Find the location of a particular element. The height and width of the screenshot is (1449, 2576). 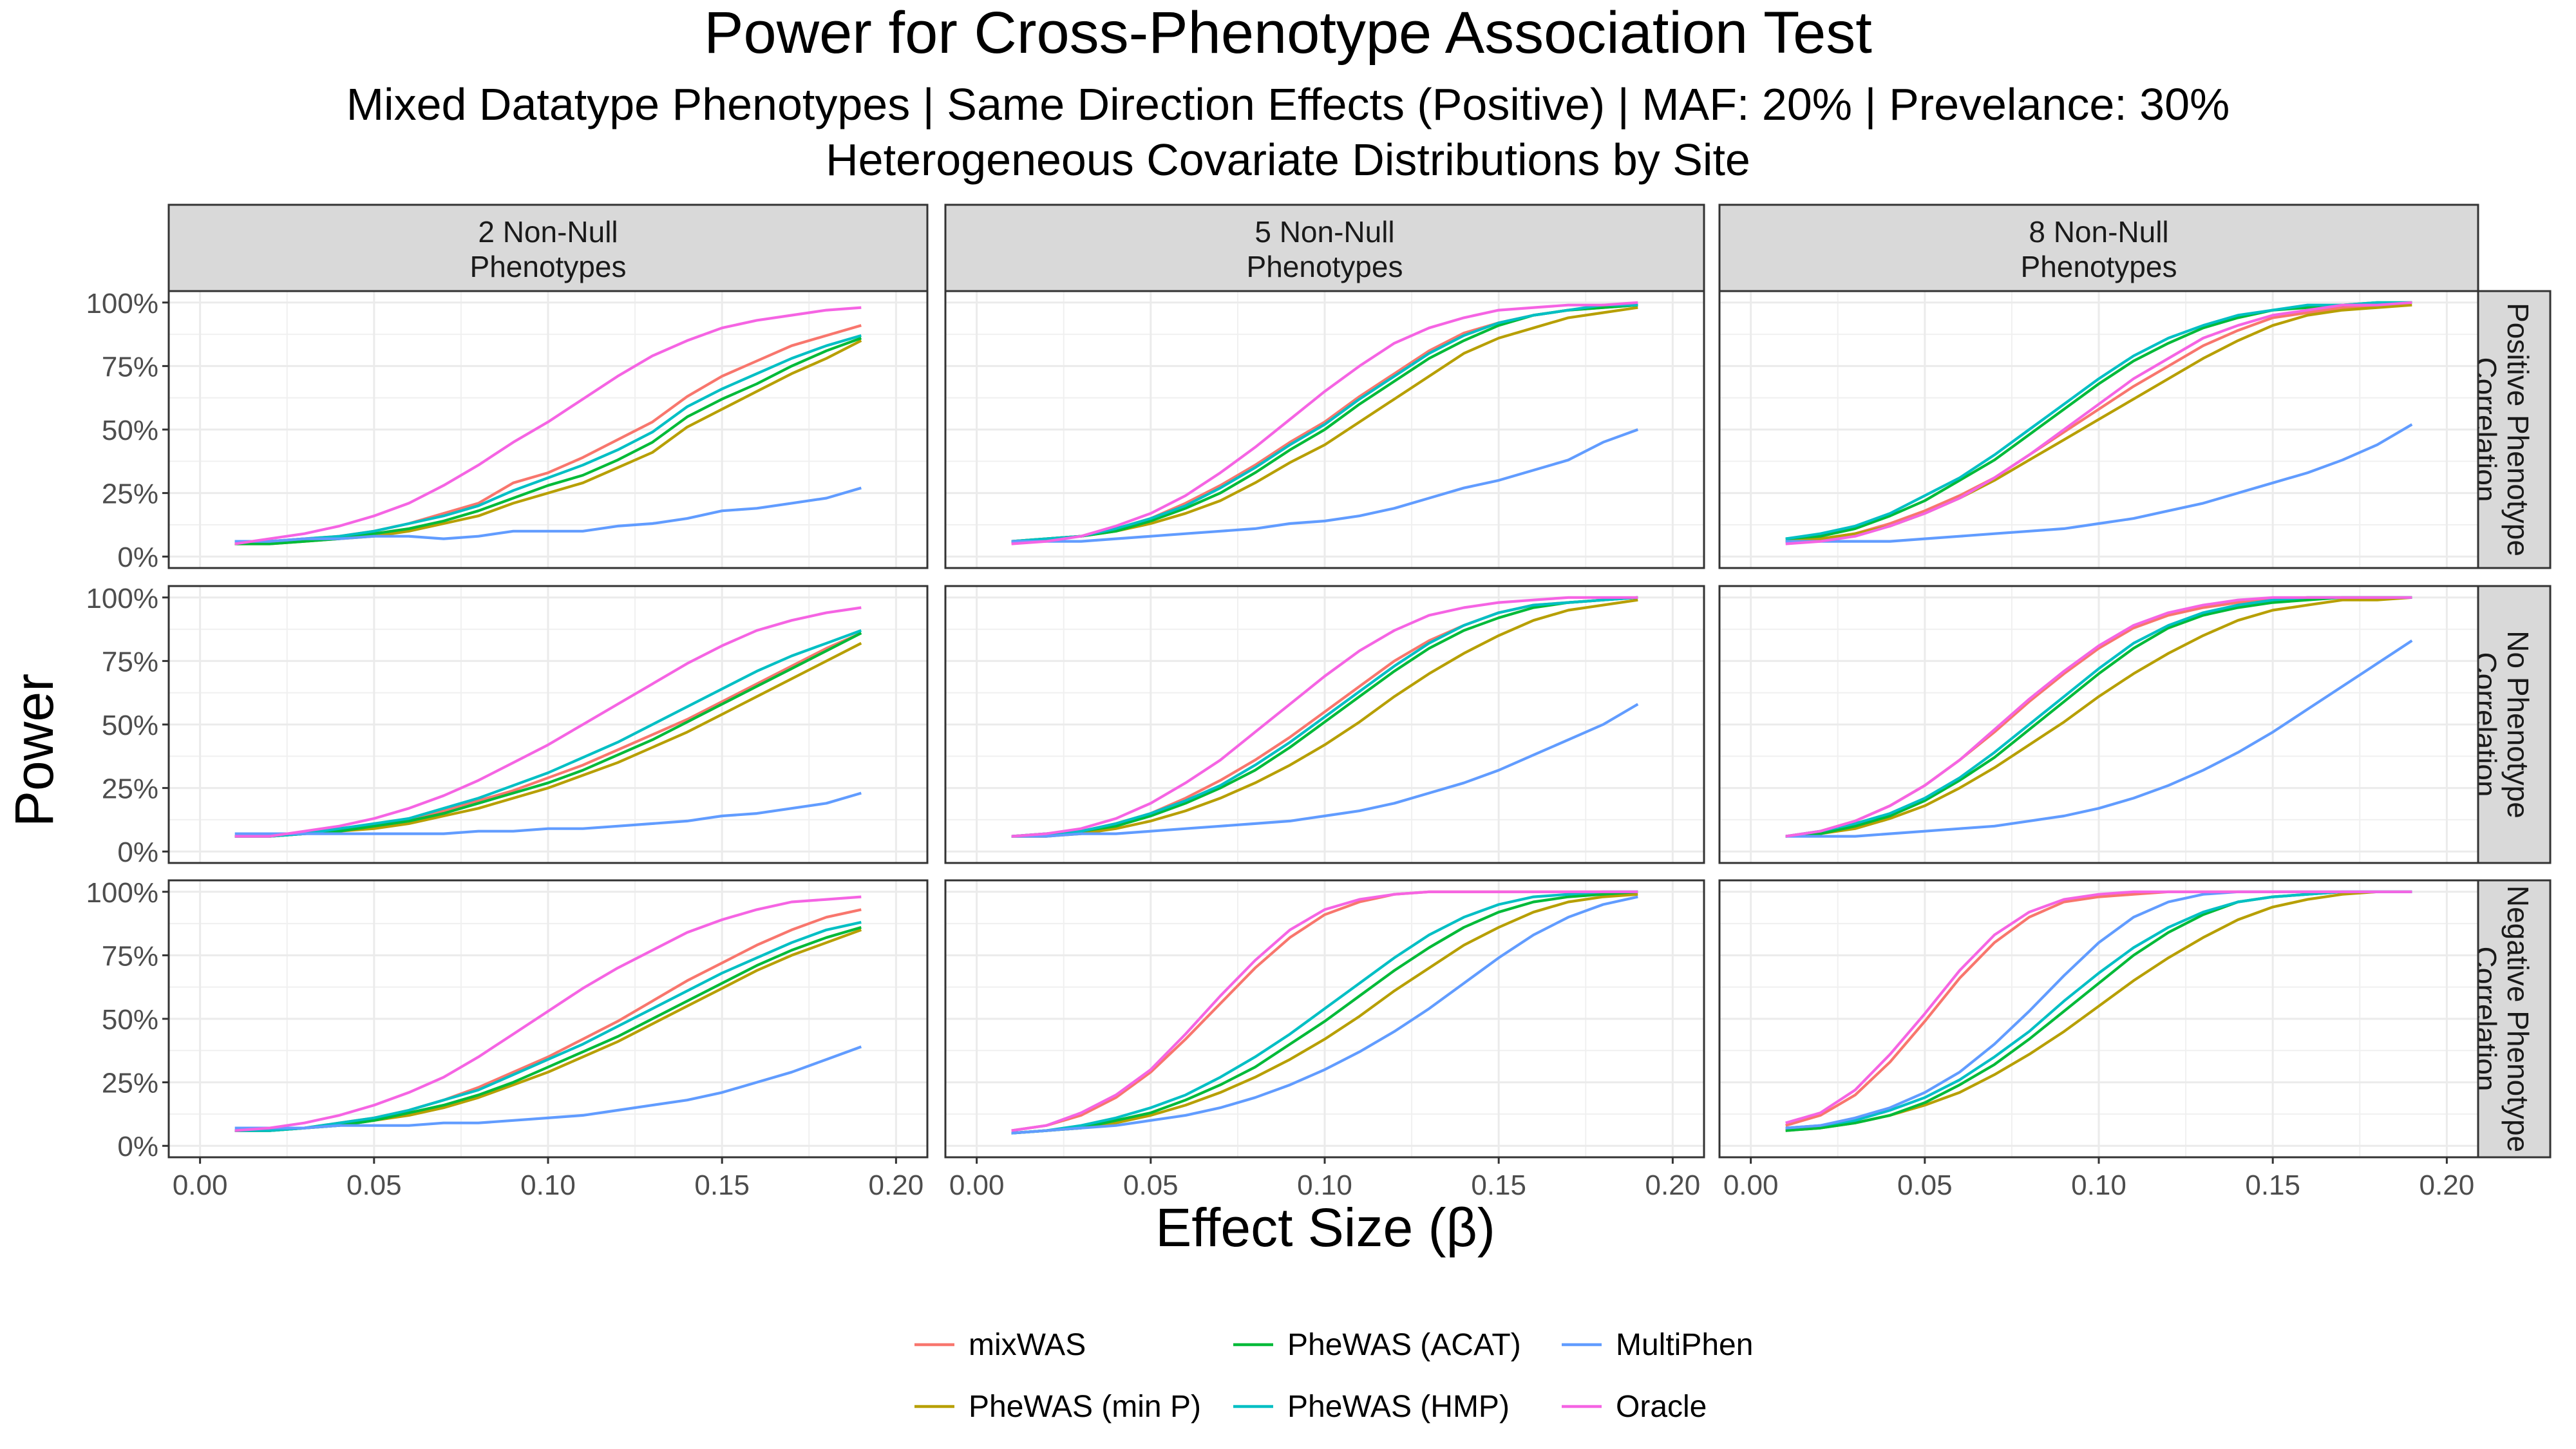

legend-label: PheWAS (ACAT) is located at coordinates (1404, 1345).